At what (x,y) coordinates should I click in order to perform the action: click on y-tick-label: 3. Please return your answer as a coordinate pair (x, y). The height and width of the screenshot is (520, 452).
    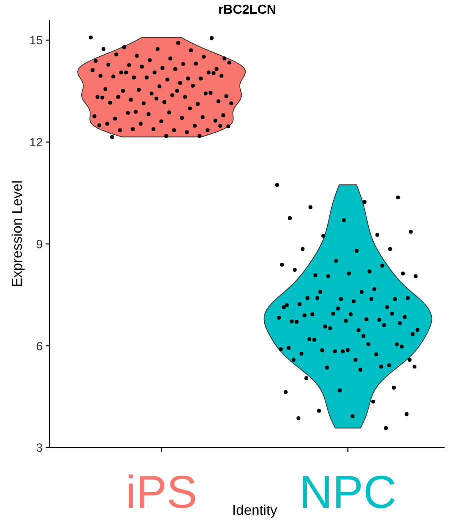
    Looking at the image, I should click on (40, 448).